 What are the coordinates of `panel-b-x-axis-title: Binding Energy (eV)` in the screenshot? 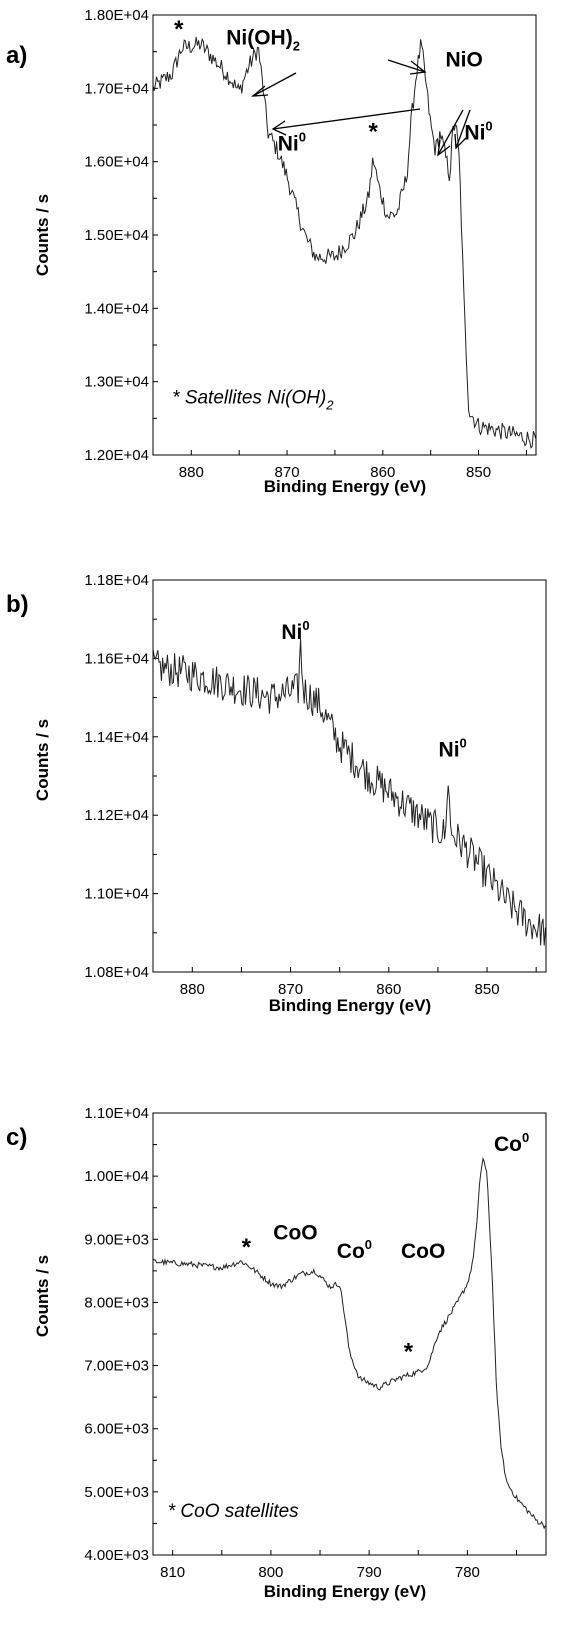 It's located at (350, 1005).